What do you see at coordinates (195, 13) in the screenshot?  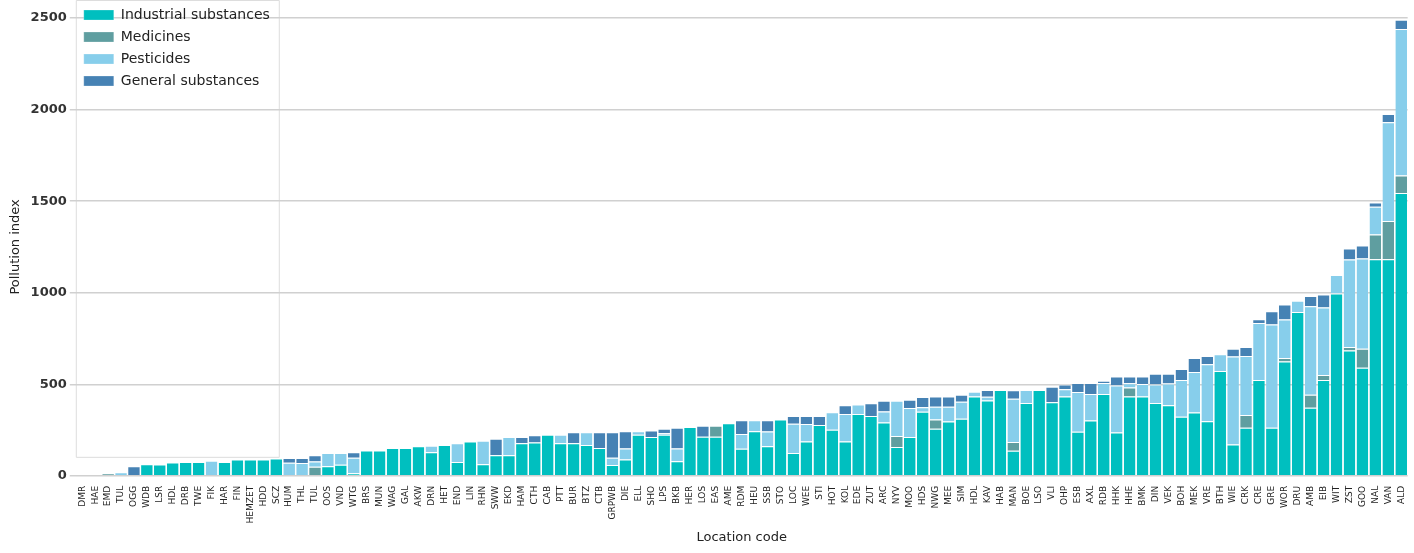 I see `legend-label: Industrial substances` at bounding box center [195, 13].